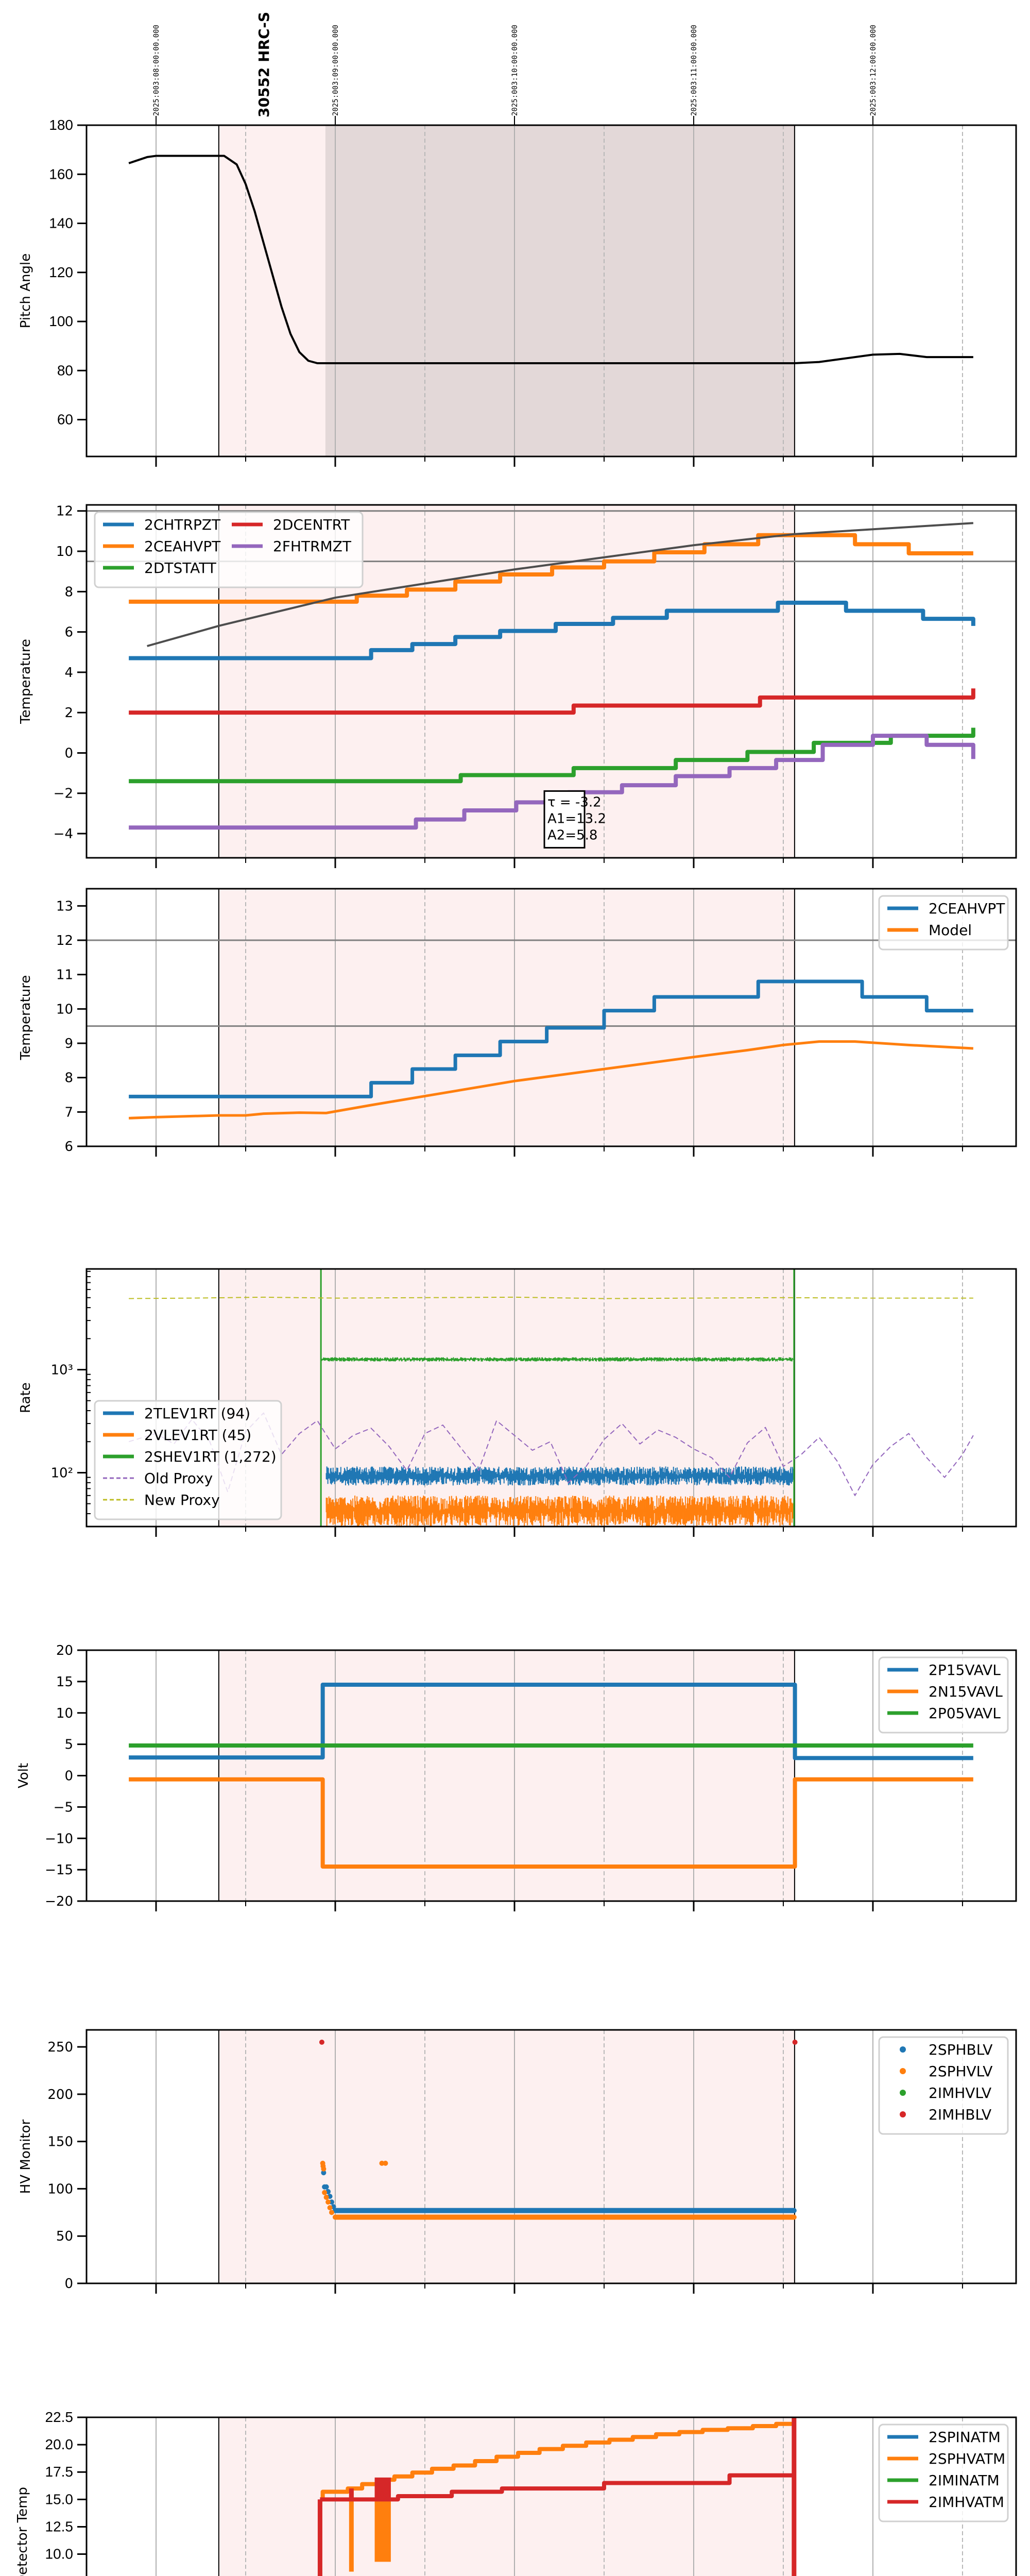 This screenshot has width=1030, height=2576. What do you see at coordinates (564, 819) in the screenshot?
I see `annotation-frame` at bounding box center [564, 819].